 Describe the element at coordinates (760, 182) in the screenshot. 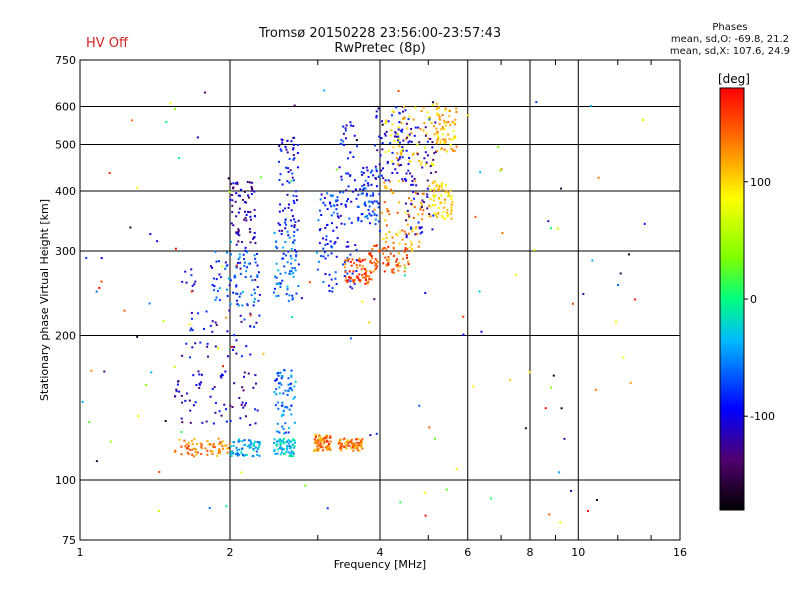

I see `colorbar-tick-label: 100` at that location.